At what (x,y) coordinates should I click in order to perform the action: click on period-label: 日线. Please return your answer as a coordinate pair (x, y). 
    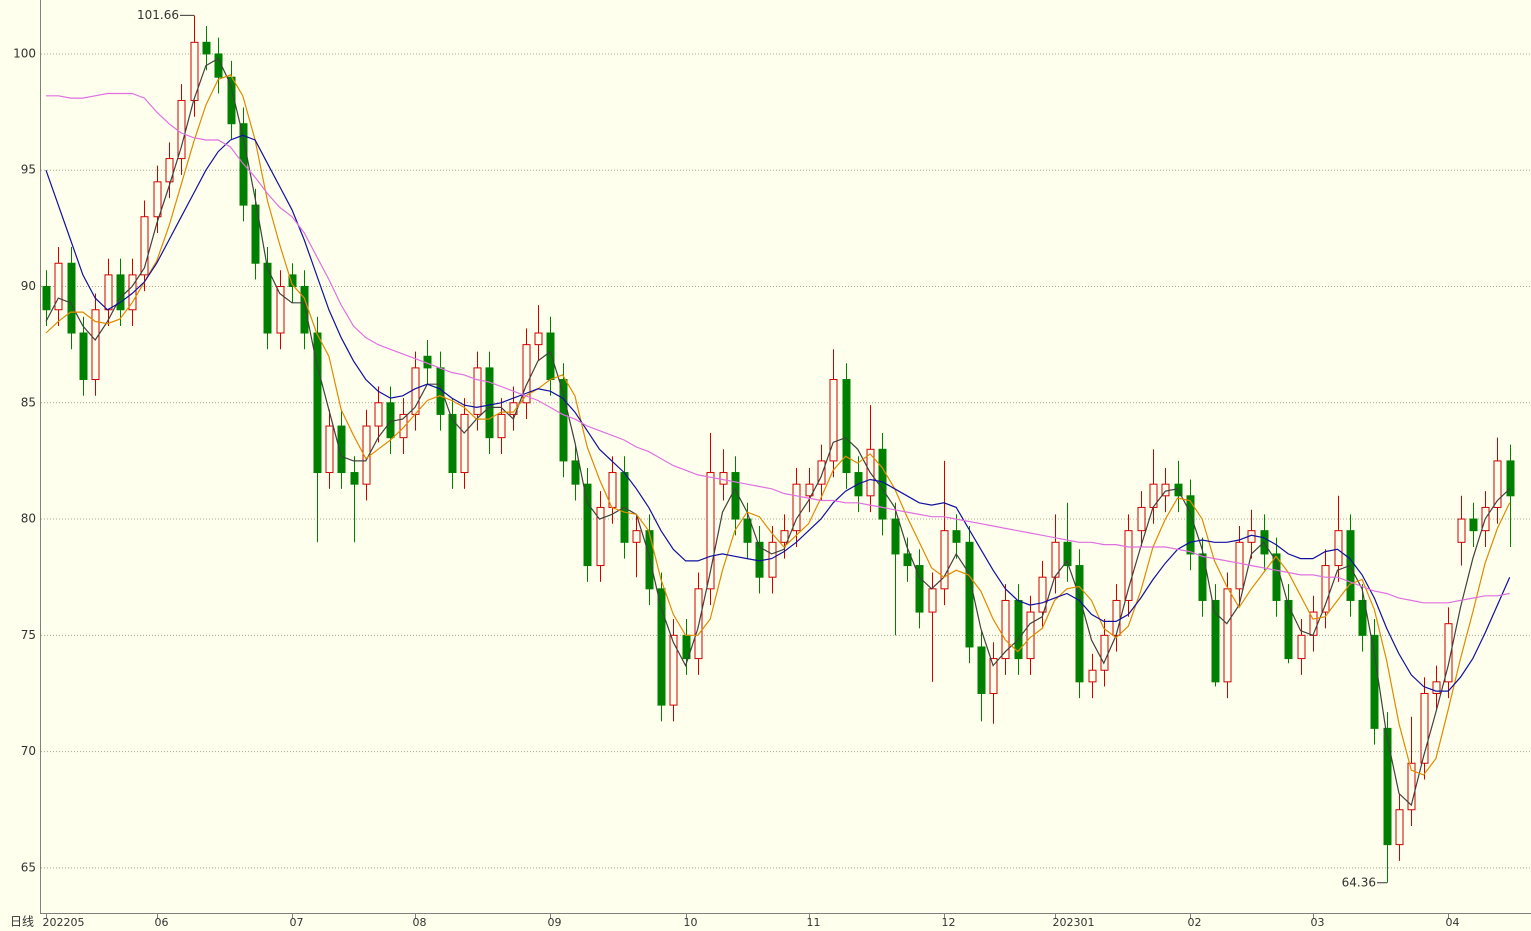
    Looking at the image, I should click on (22, 922).